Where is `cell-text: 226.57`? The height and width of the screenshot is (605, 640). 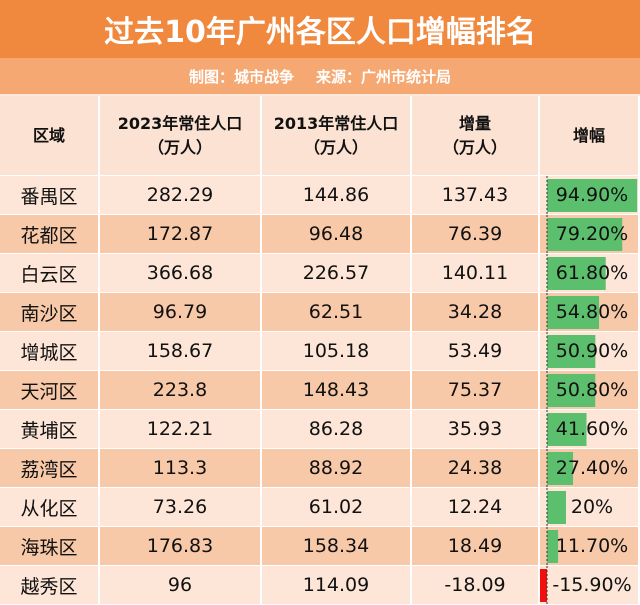
cell-text: 226.57 is located at coordinates (336, 273).